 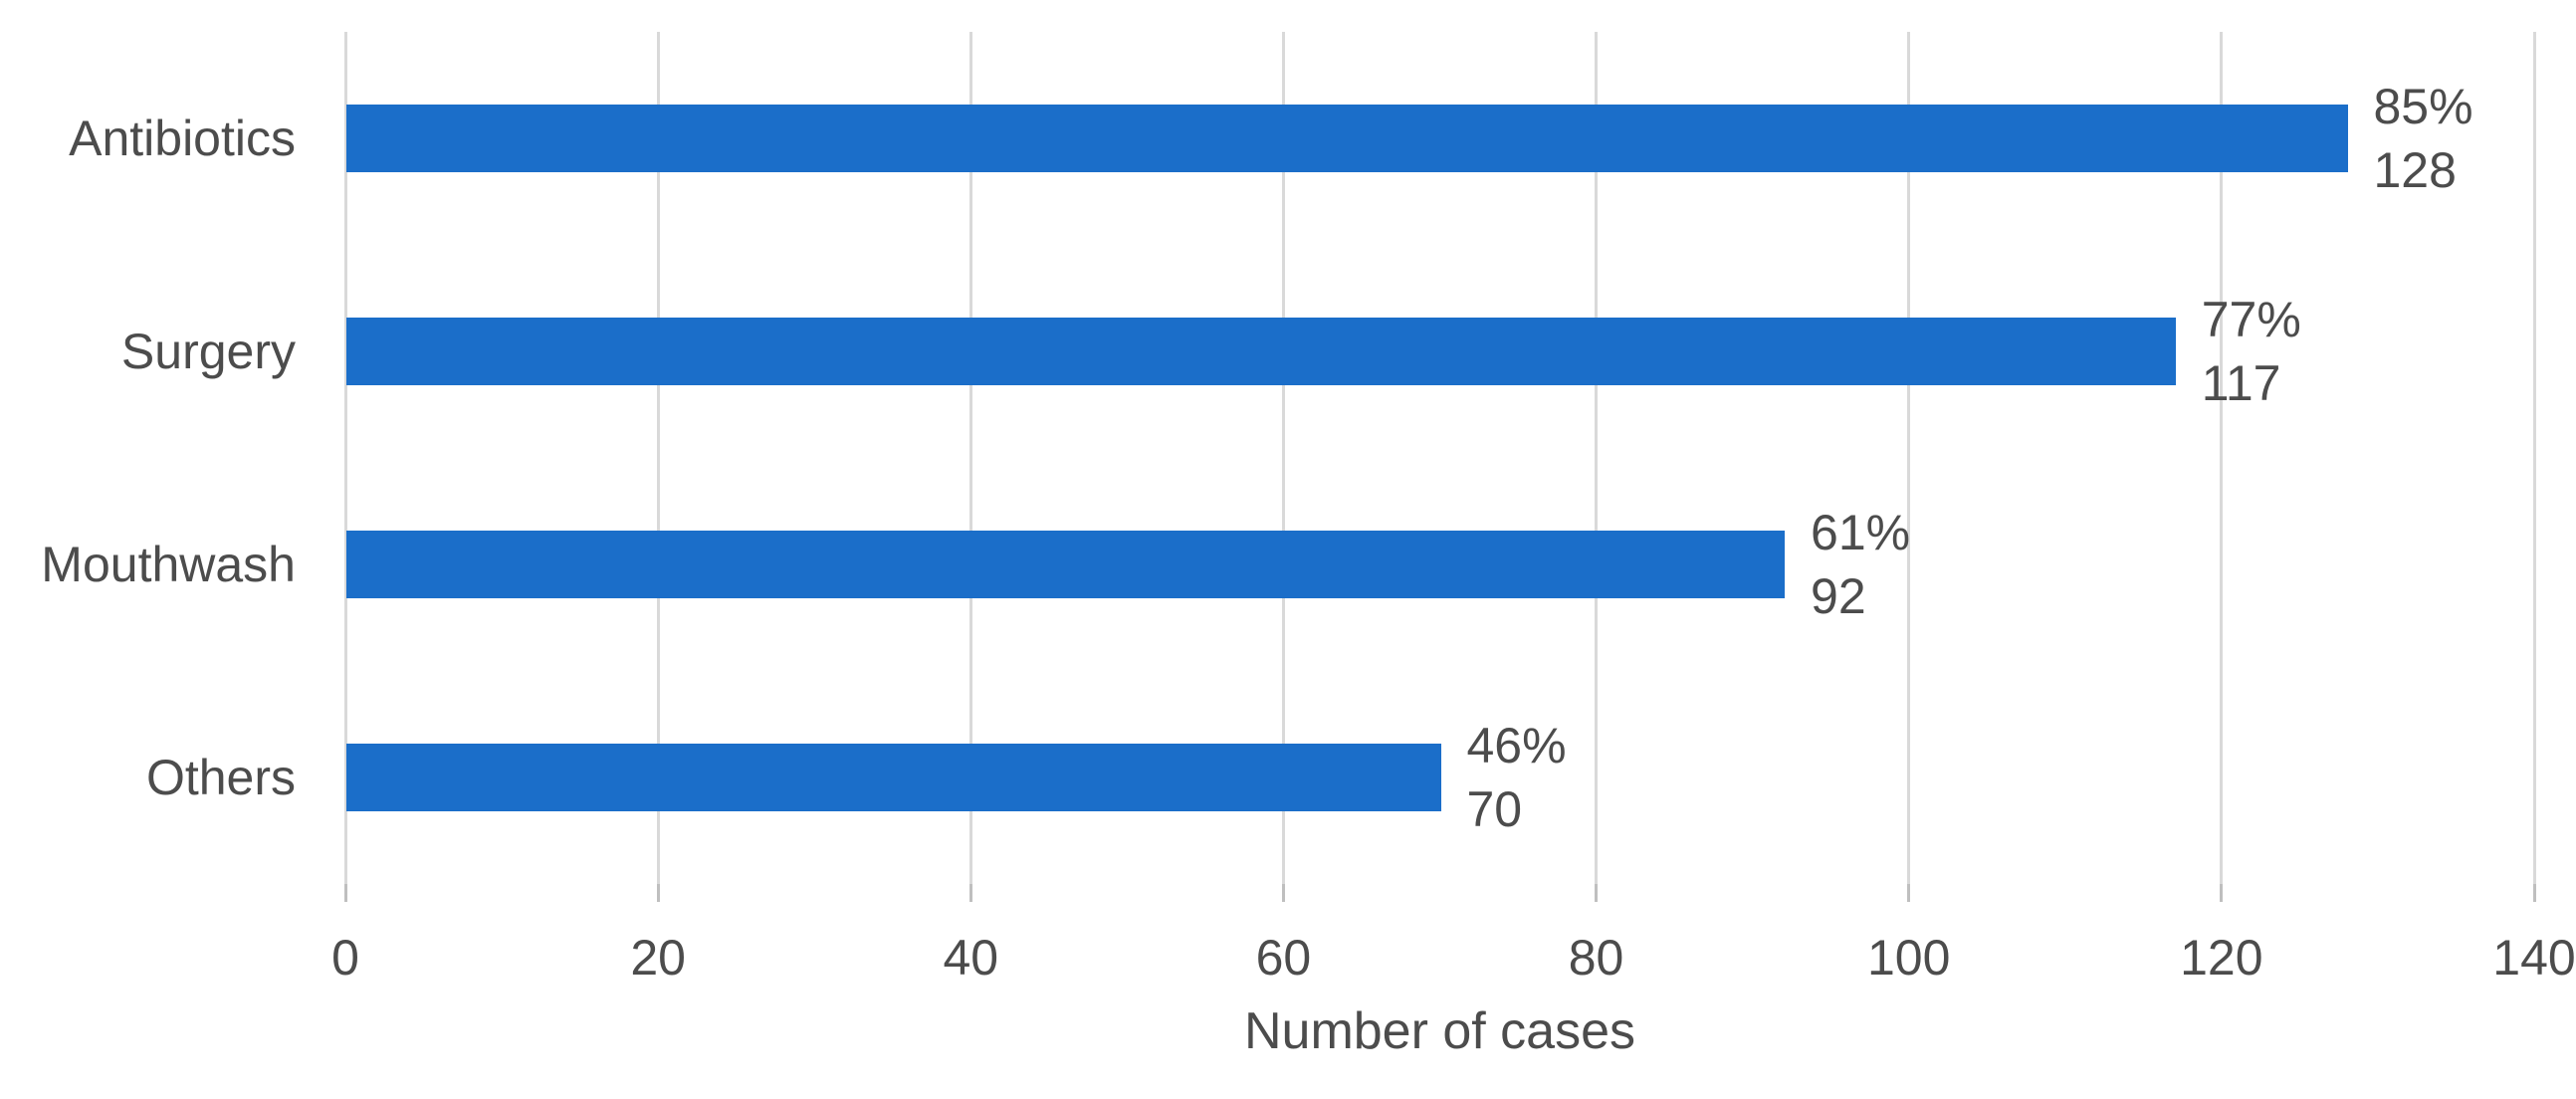 What do you see at coordinates (893, 778) in the screenshot?
I see `bar-others` at bounding box center [893, 778].